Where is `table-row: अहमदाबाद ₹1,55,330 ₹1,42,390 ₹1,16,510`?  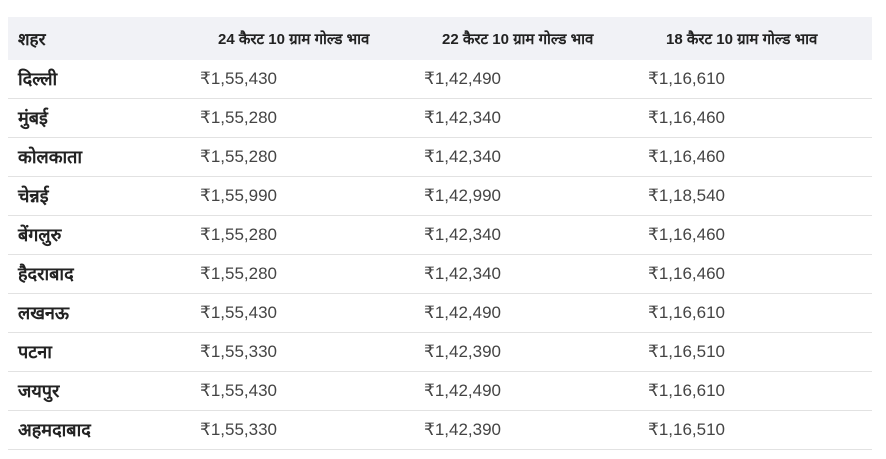 table-row: अहमदाबाद ₹1,55,330 ₹1,42,390 ₹1,16,510 is located at coordinates (440, 430).